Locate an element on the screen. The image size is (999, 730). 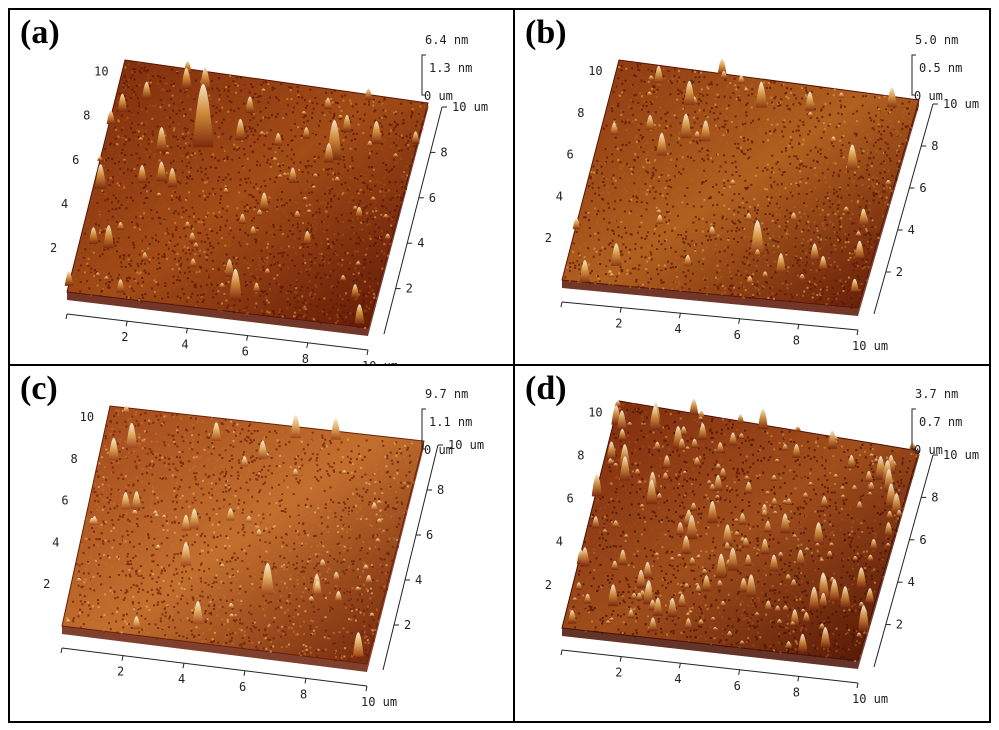
z-max-label: 6.4 nm is located at coordinates (446, 40).